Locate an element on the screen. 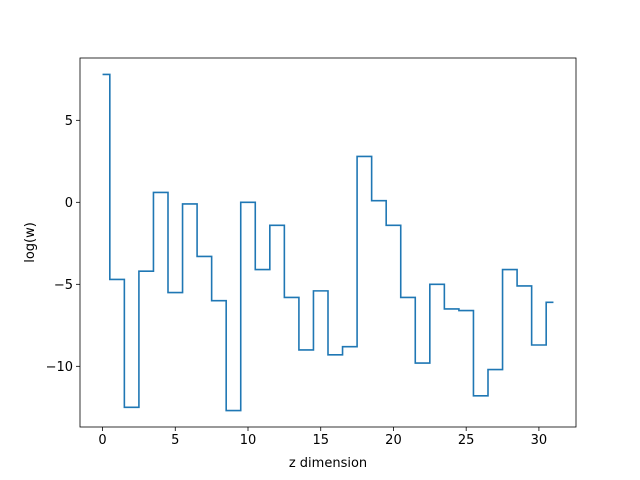 This screenshot has width=640, height=480. y-axis-label: log(w) is located at coordinates (30, 242).